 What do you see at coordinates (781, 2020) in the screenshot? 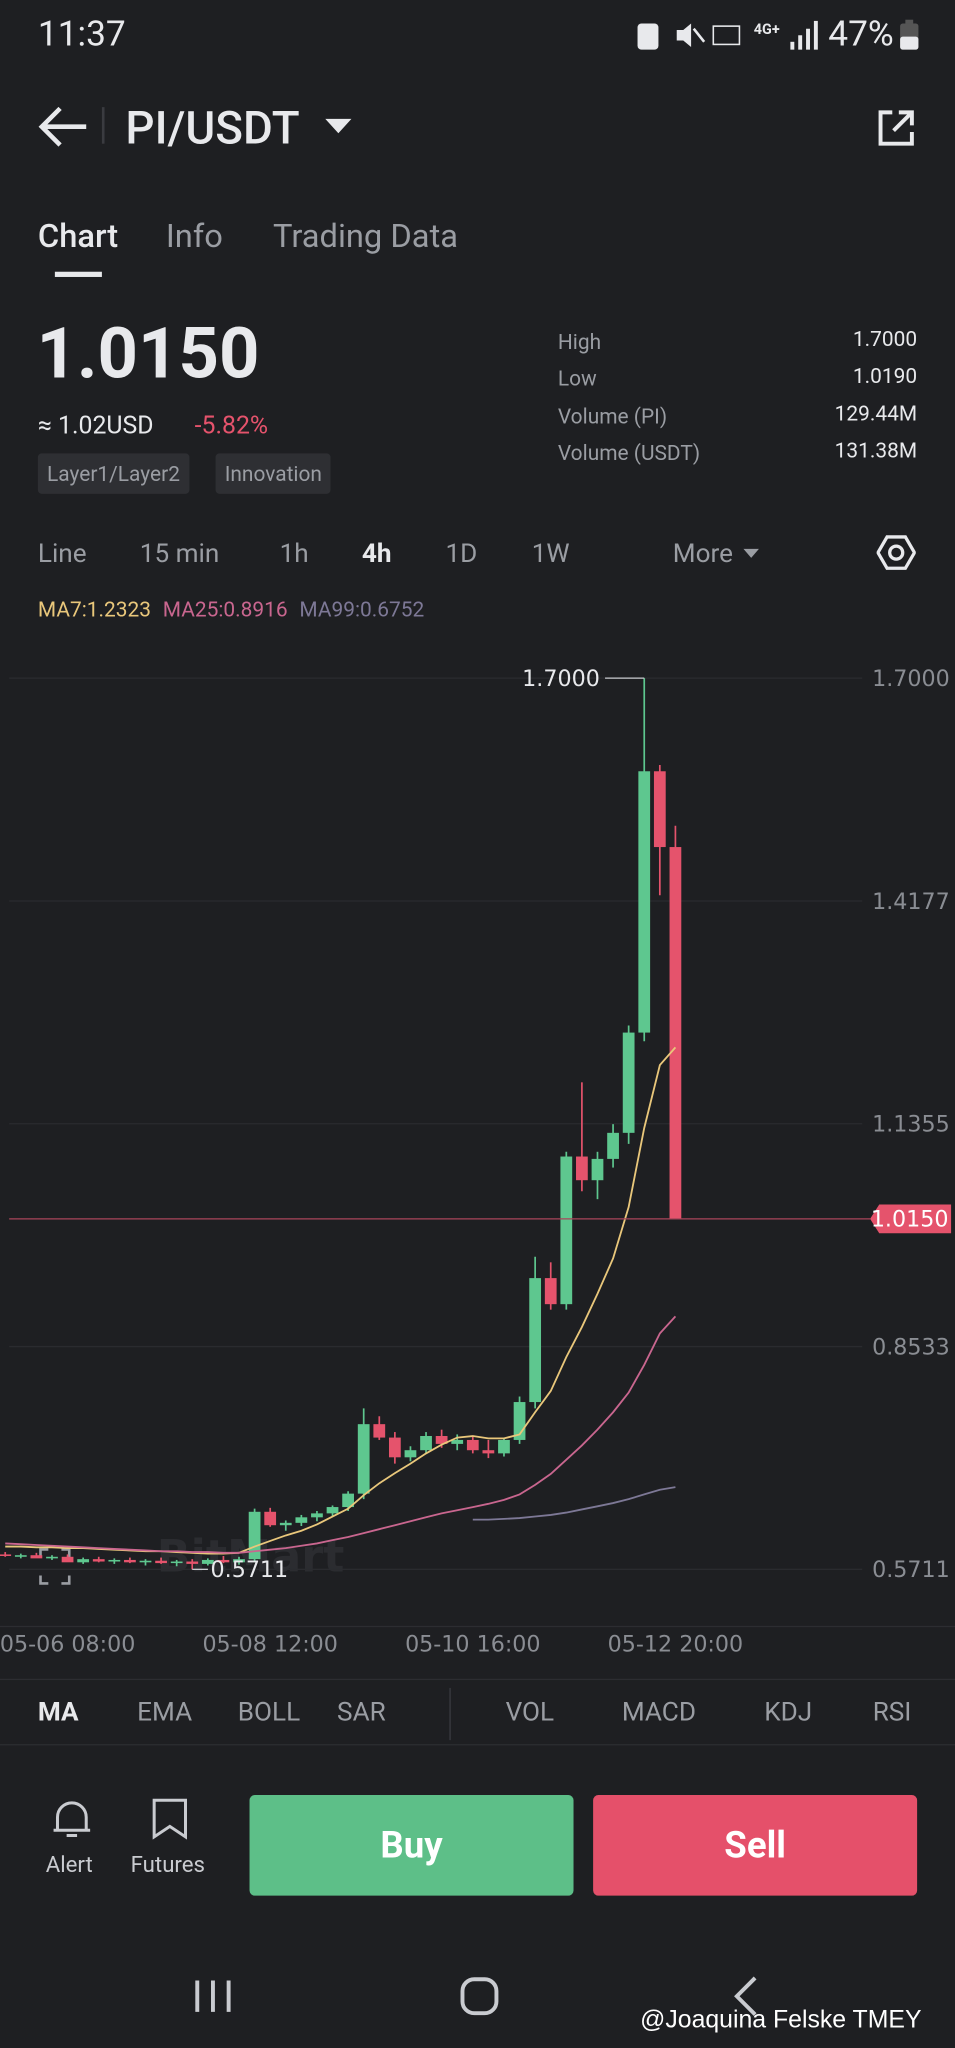
I see `watermark: @Joaquina Felske TMEY` at bounding box center [781, 2020].